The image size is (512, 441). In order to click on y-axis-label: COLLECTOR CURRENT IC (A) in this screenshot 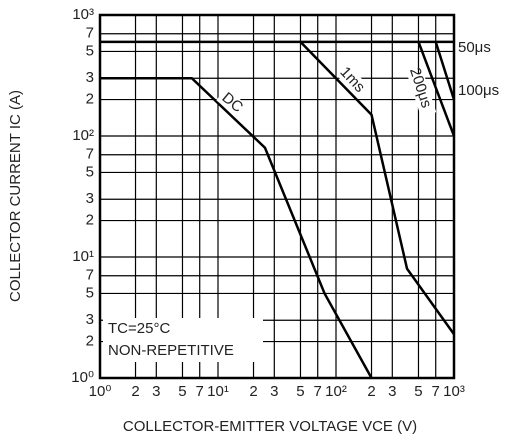, I will do `click(15, 196)`.